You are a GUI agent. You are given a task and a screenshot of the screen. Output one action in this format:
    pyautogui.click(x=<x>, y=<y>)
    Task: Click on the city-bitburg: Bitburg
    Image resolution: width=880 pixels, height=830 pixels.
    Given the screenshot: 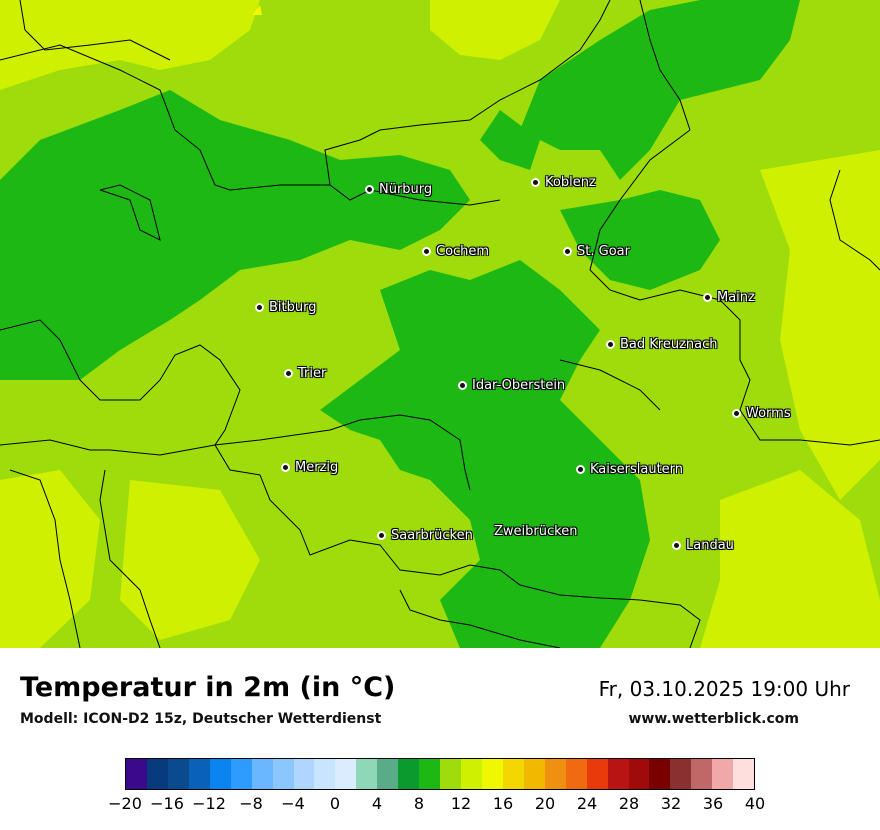 What is the action you would take?
    pyautogui.click(x=286, y=307)
    